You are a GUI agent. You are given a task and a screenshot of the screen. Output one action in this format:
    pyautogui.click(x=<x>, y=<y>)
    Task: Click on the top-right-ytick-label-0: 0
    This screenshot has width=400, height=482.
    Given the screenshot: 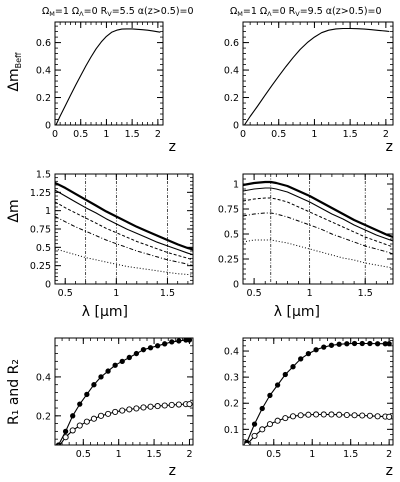 What is the action you would take?
    pyautogui.click(x=236, y=126)
    